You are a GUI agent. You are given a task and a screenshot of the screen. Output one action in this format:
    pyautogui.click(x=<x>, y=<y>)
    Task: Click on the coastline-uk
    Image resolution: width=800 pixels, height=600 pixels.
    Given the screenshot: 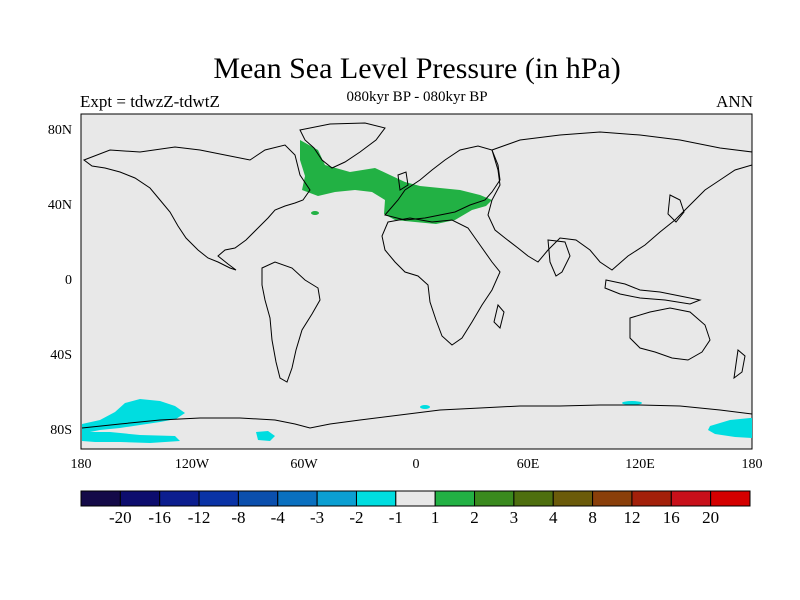 What is the action you would take?
    pyautogui.click(x=403, y=181)
    